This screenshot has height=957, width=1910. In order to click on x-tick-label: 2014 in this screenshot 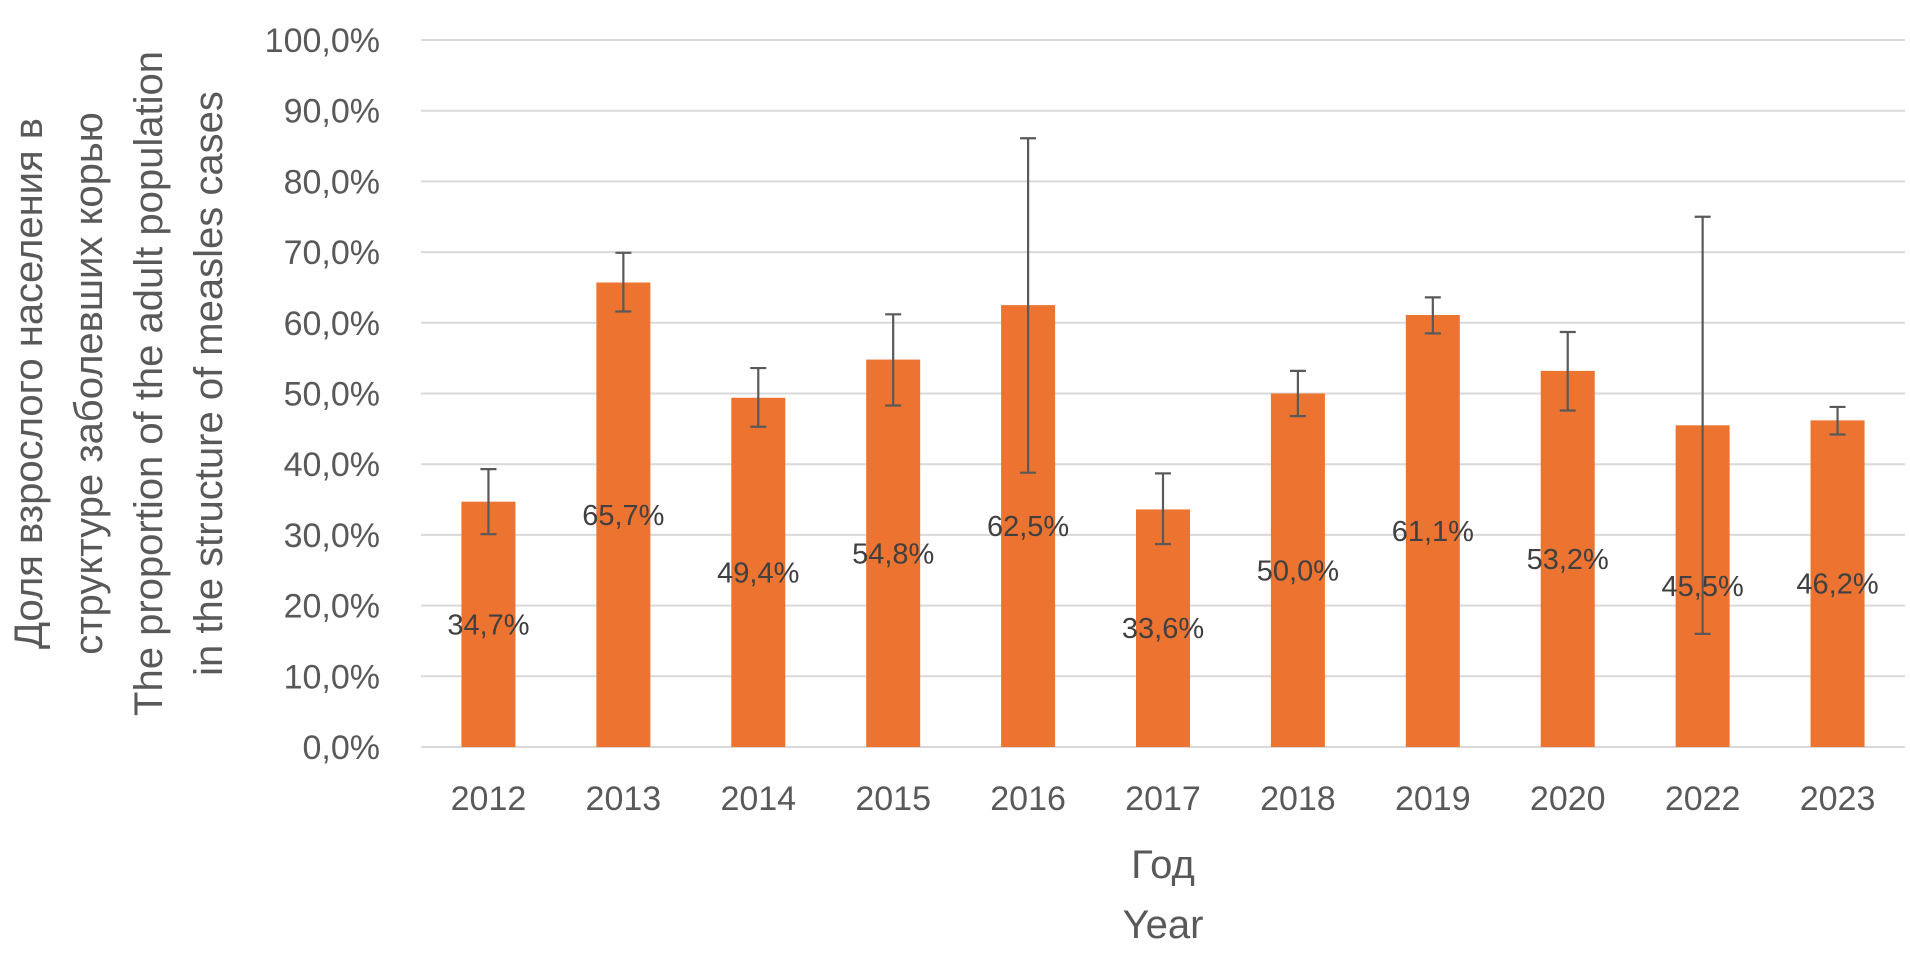, I will do `click(758, 799)`.